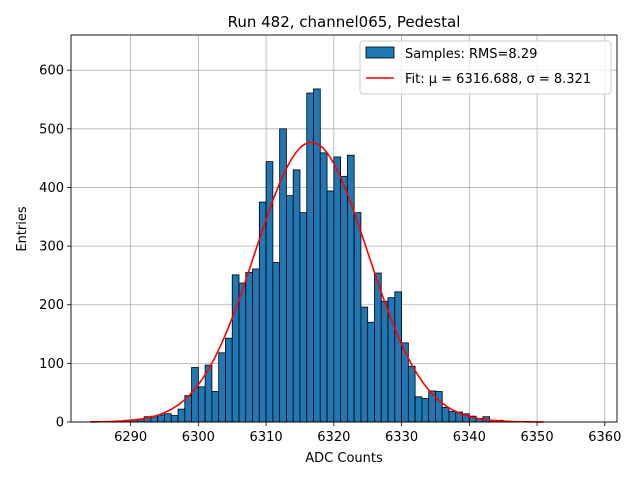 This screenshot has height=480, width=640. I want to click on y-axis-ticks: 0 100 200 300 400 500 600, so click(55, 247).